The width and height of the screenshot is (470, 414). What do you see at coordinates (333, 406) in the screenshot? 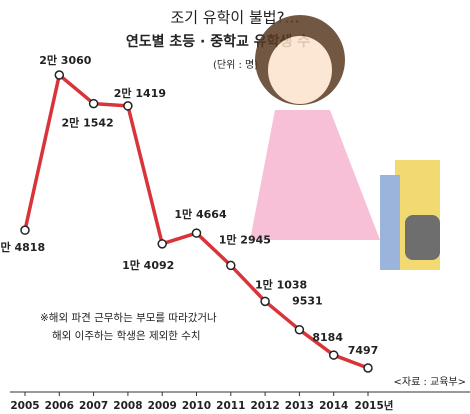
I see `x-tick-label: 2014` at bounding box center [333, 406].